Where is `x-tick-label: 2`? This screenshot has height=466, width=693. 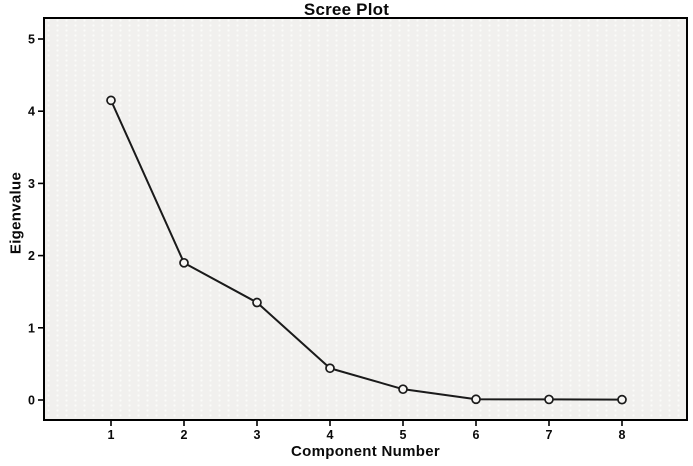
x-tick-label: 2 is located at coordinates (184, 435).